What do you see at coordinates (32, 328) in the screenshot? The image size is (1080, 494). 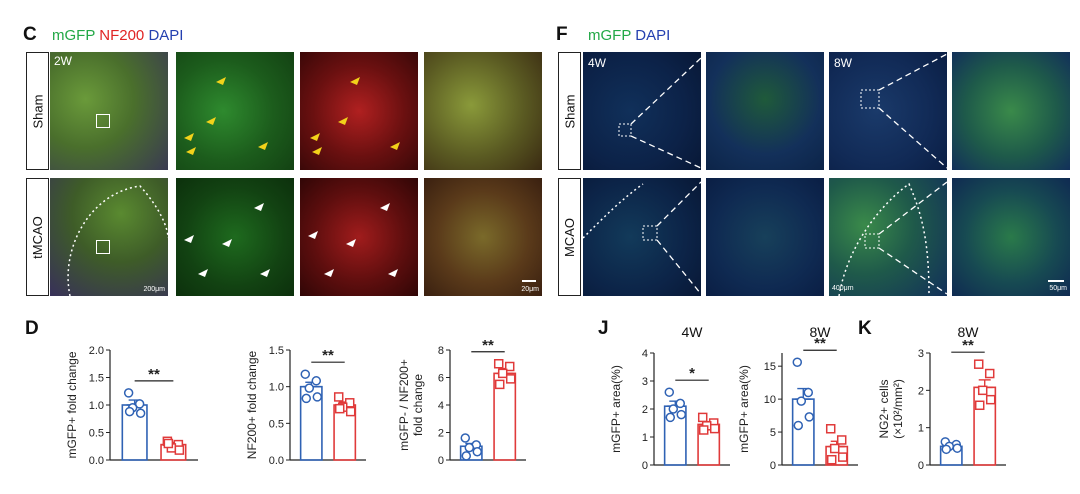 I see `panel-d-letter: D` at bounding box center [32, 328].